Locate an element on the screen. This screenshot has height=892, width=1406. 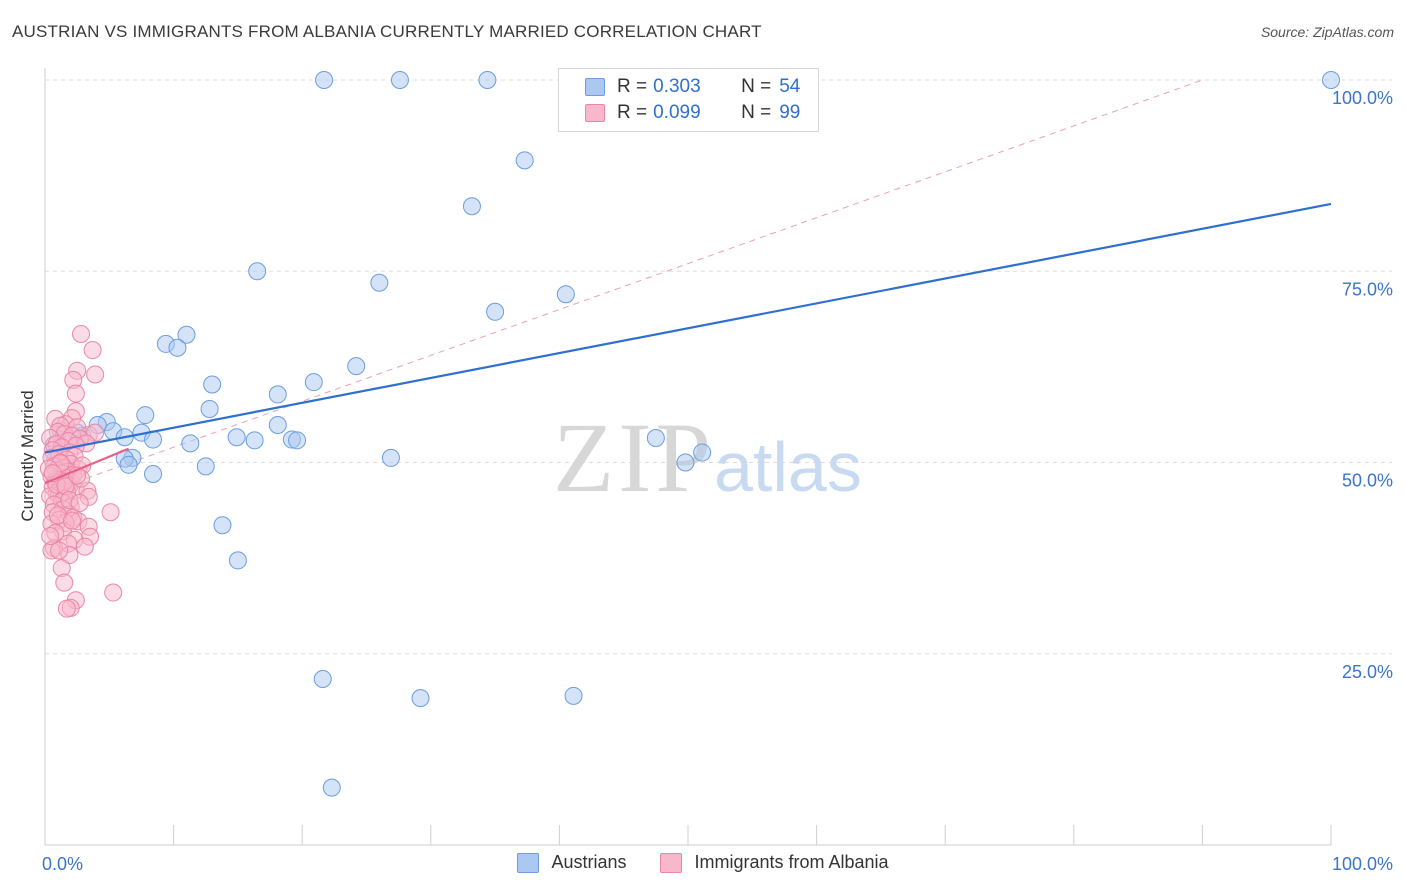
y-tick-label: 75.0% is located at coordinates (1367, 289).